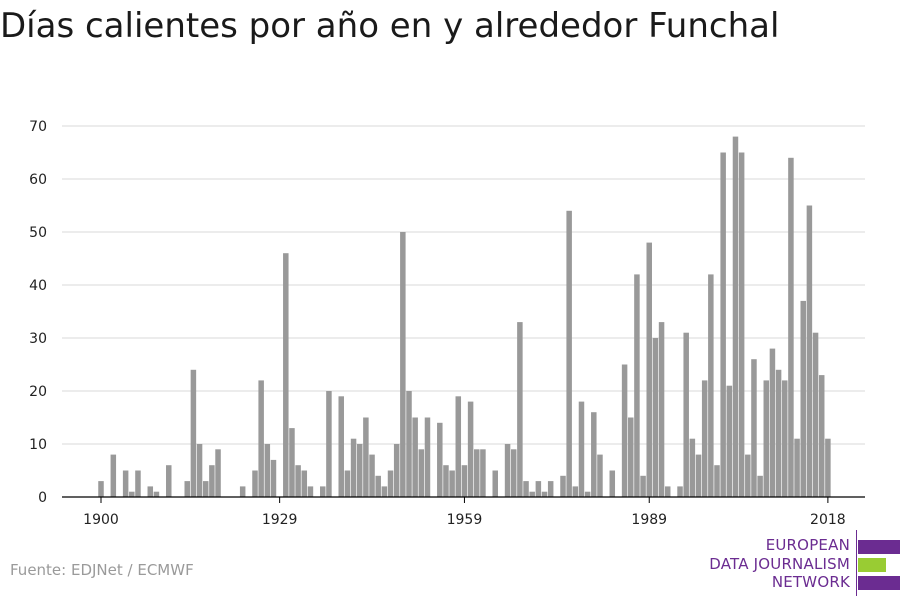  Describe the element at coordinates (38, 286) in the screenshot. I see `y-tick-label: 40` at that location.